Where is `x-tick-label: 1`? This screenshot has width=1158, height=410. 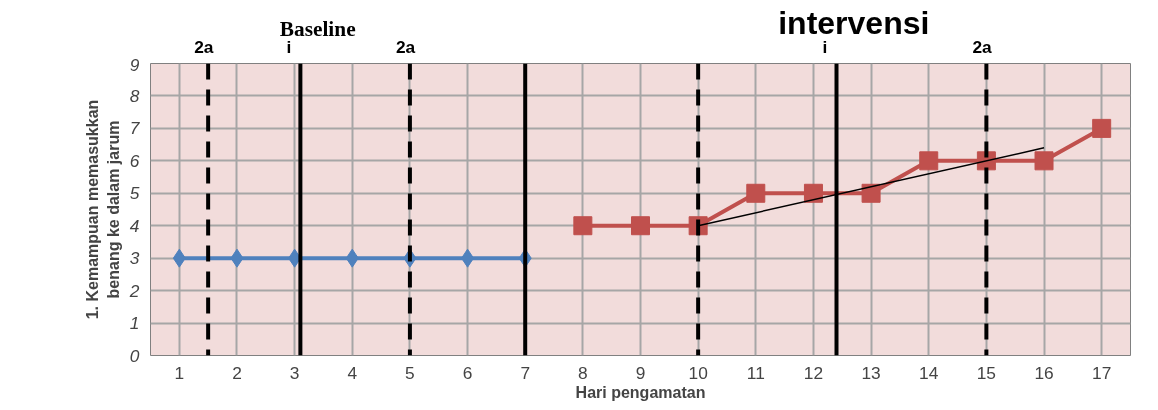
x-tick-label: 1 is located at coordinates (179, 372).